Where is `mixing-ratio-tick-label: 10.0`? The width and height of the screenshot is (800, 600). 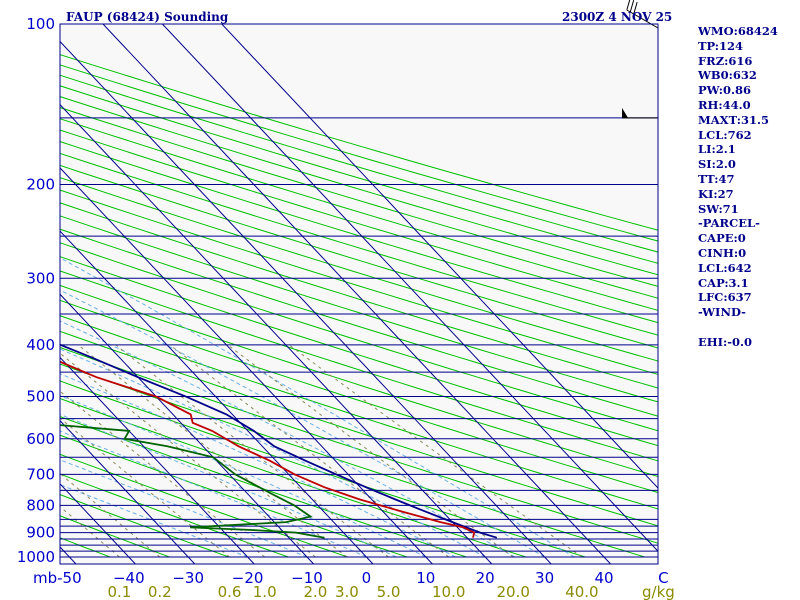 mixing-ratio-tick-label: 10.0 is located at coordinates (448, 591).